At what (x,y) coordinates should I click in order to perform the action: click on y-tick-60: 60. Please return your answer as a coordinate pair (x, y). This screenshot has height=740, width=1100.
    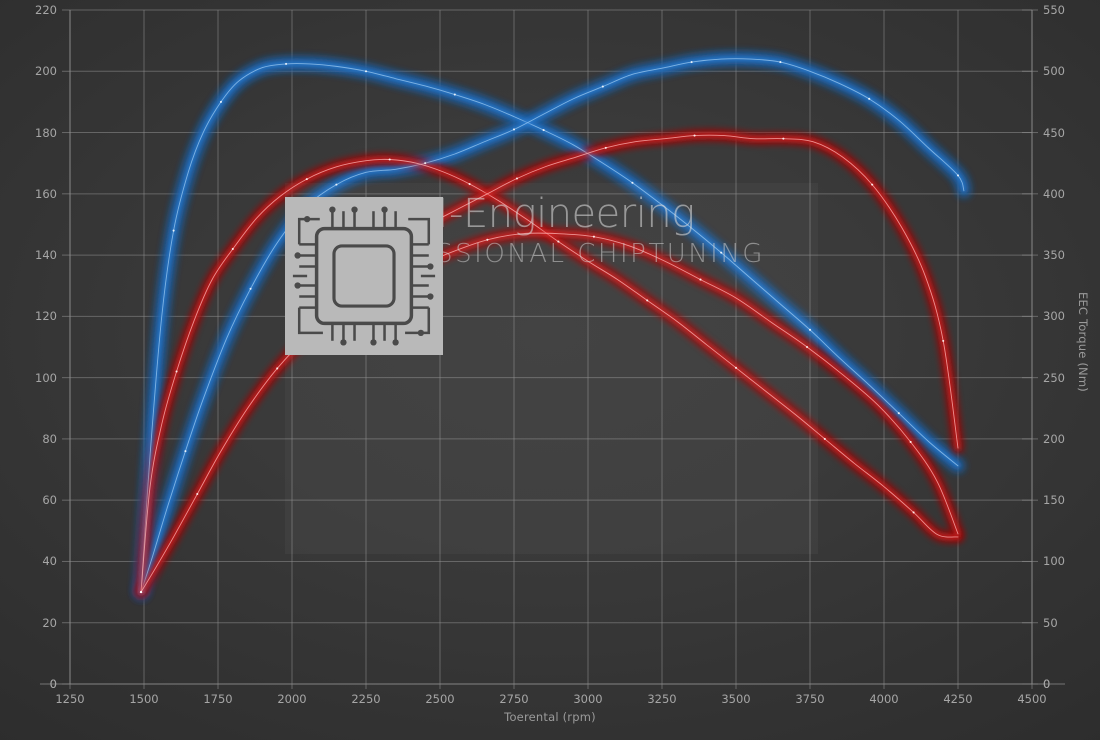
    Looking at the image, I should click on (49, 500).